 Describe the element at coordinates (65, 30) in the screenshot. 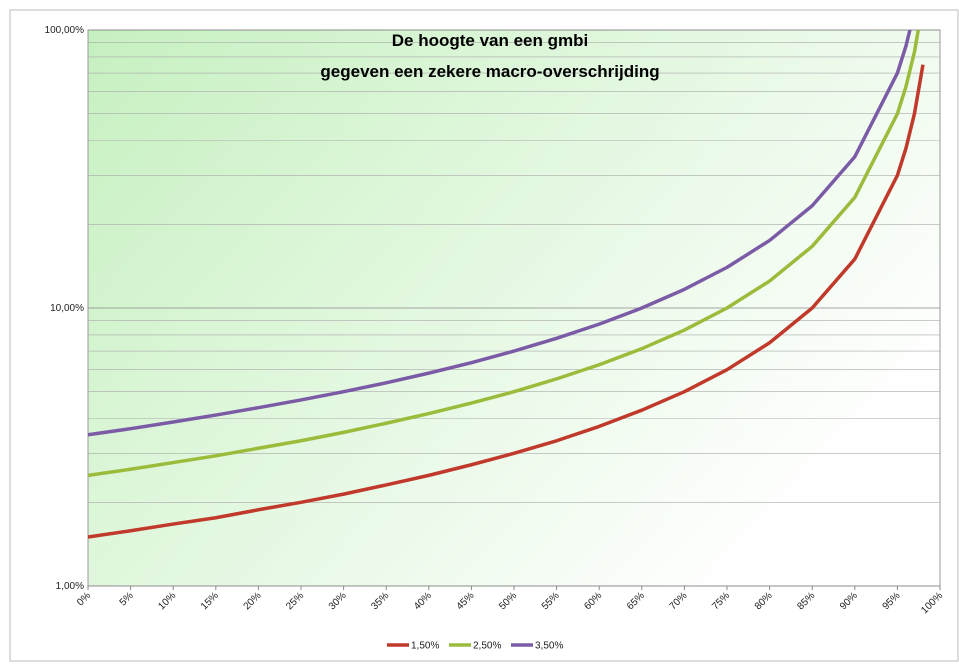

I see `y-tick-label: 100,00%` at that location.